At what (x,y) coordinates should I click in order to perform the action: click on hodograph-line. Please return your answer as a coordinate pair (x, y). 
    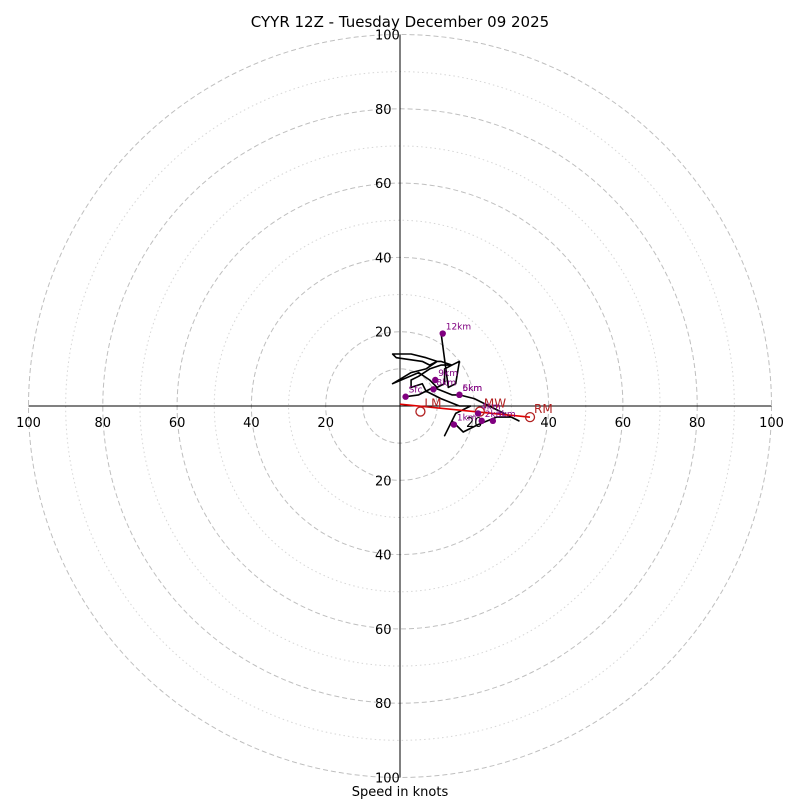
    Looking at the image, I should click on (455, 384).